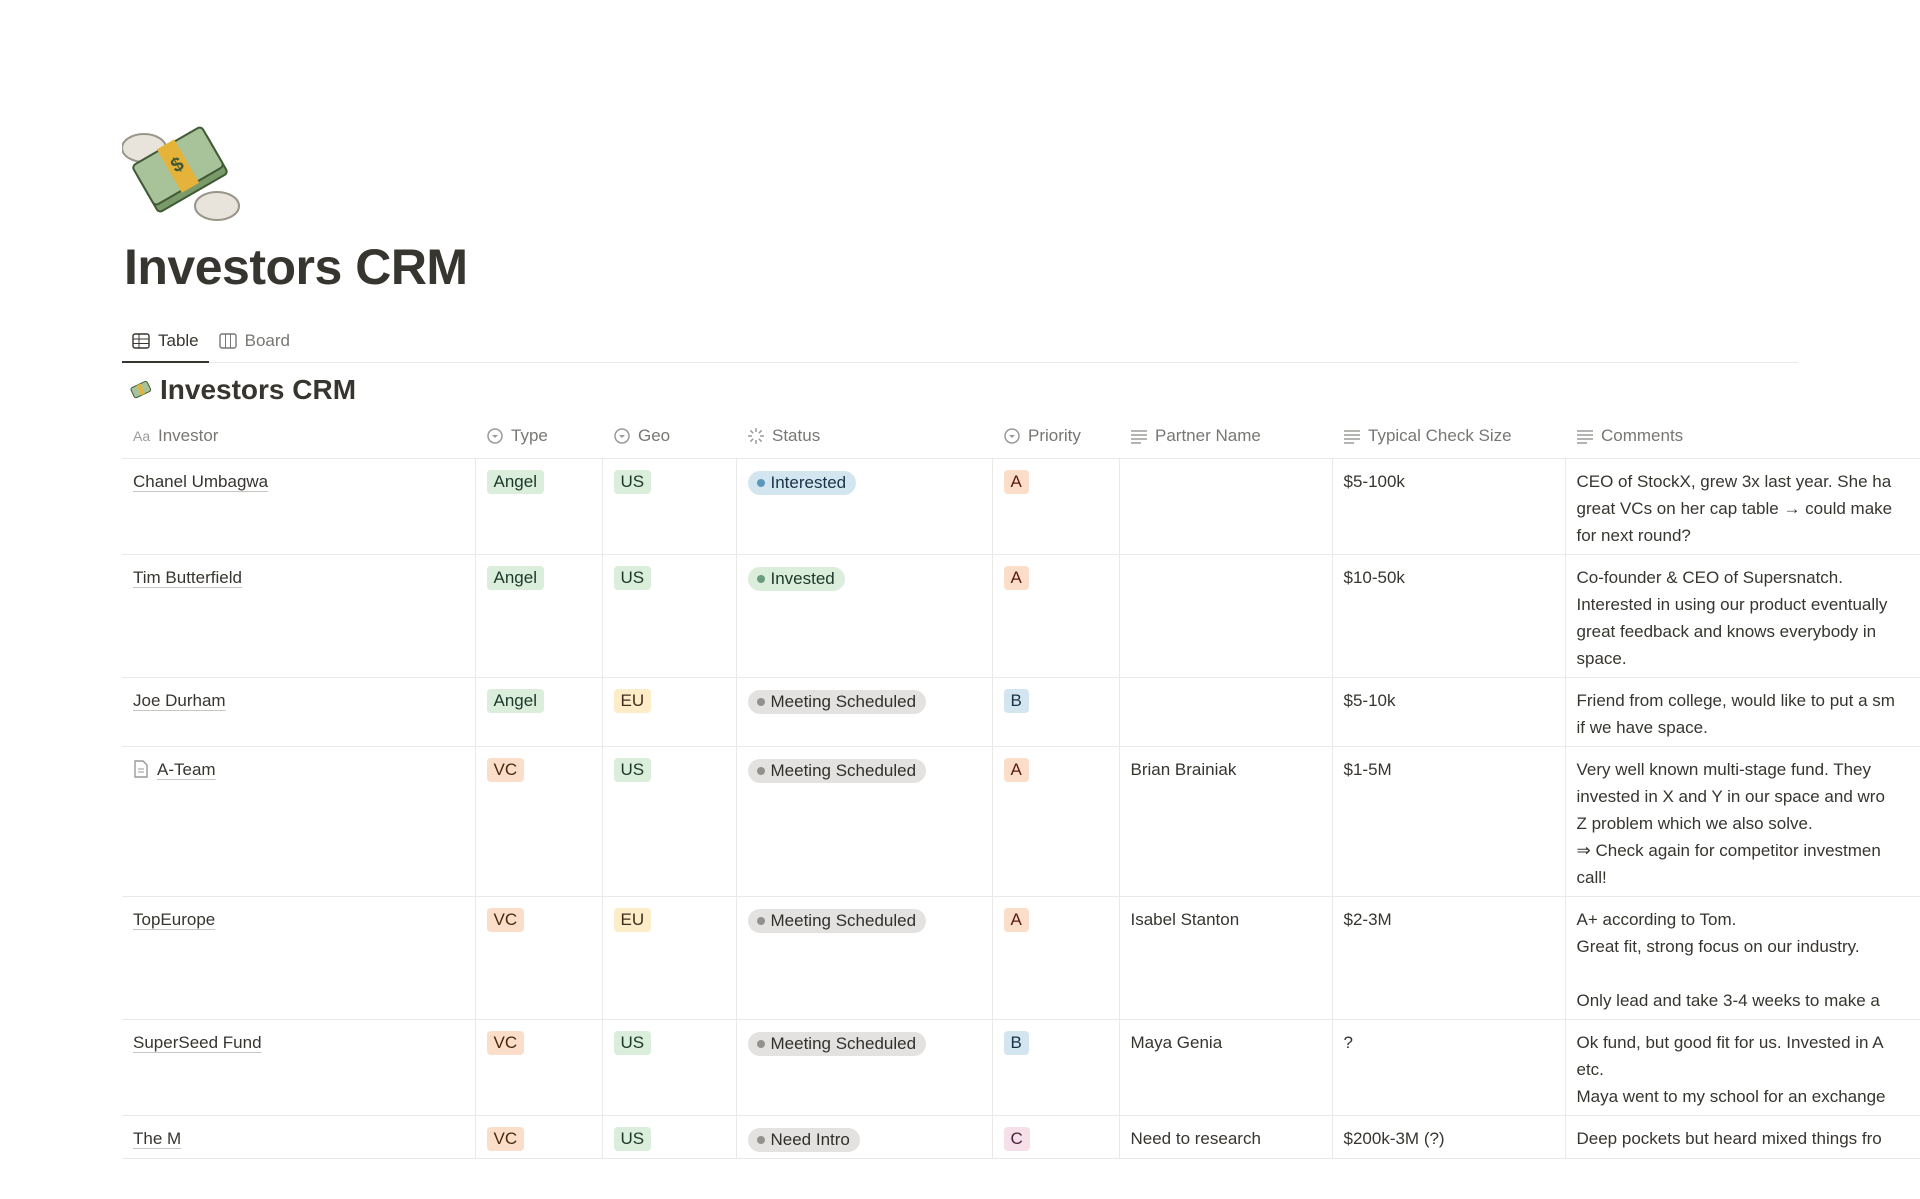 Image resolution: width=1920 pixels, height=1199 pixels. I want to click on check-size: $5-100k, so click(1374, 481).